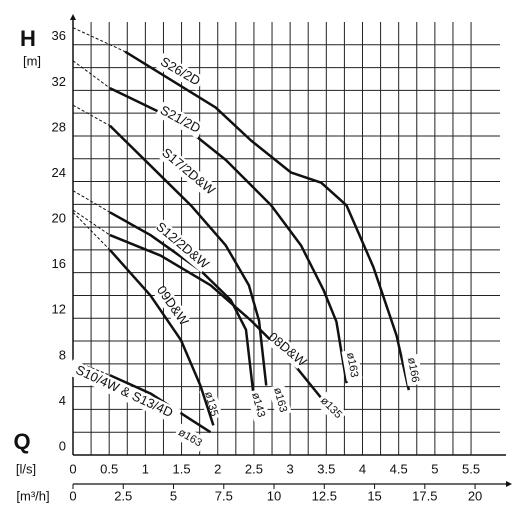 This screenshot has height=524, width=531. Describe the element at coordinates (32, 495) in the screenshot. I see `x2-unit: [m³/h]` at that location.